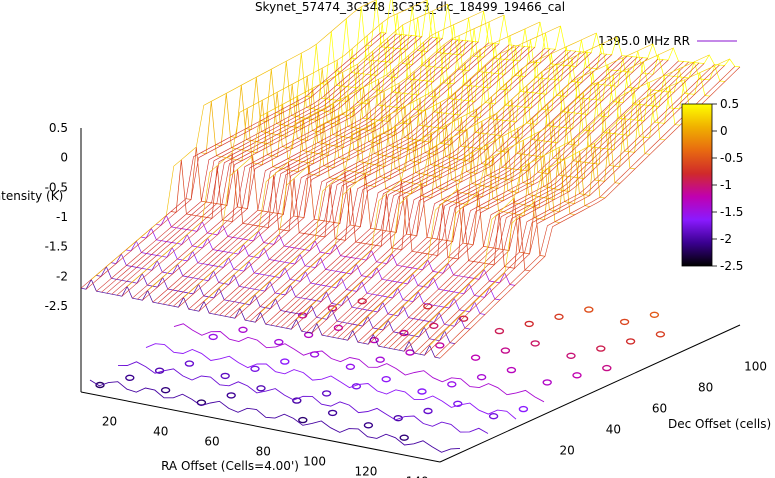 This screenshot has height=478, width=775. Describe the element at coordinates (58, 128) in the screenshot. I see `z-tick-label: 0.5` at that location.